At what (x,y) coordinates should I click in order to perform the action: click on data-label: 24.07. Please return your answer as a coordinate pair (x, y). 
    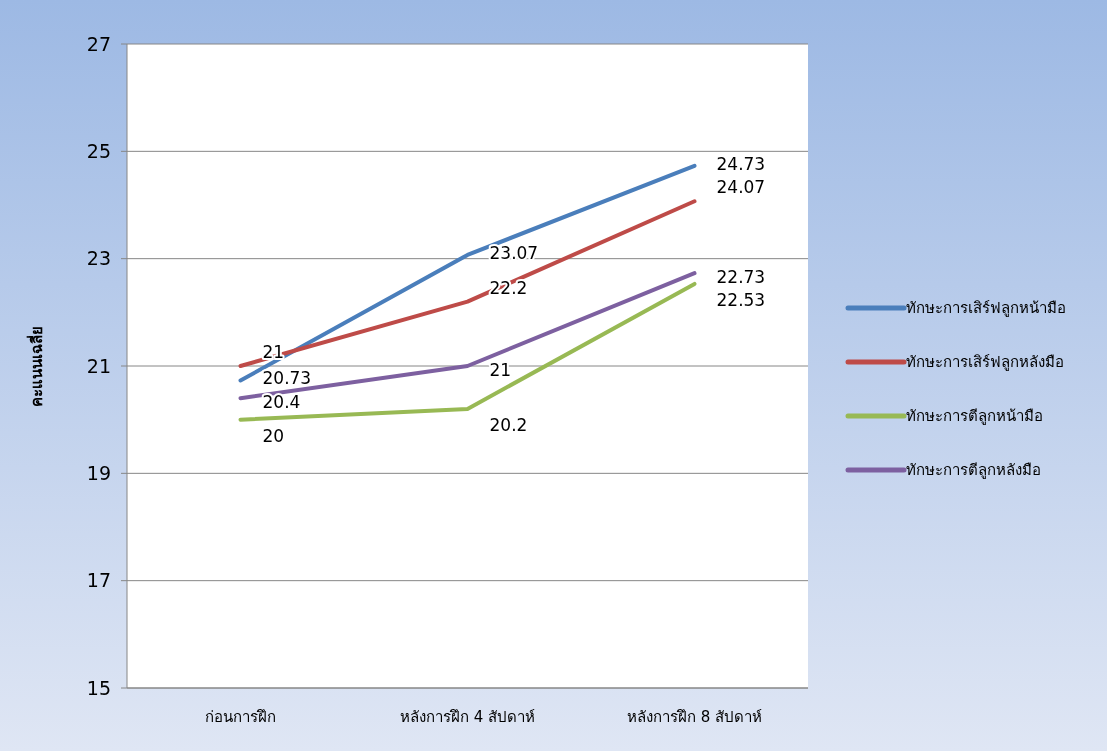
    Looking at the image, I should click on (741, 187).